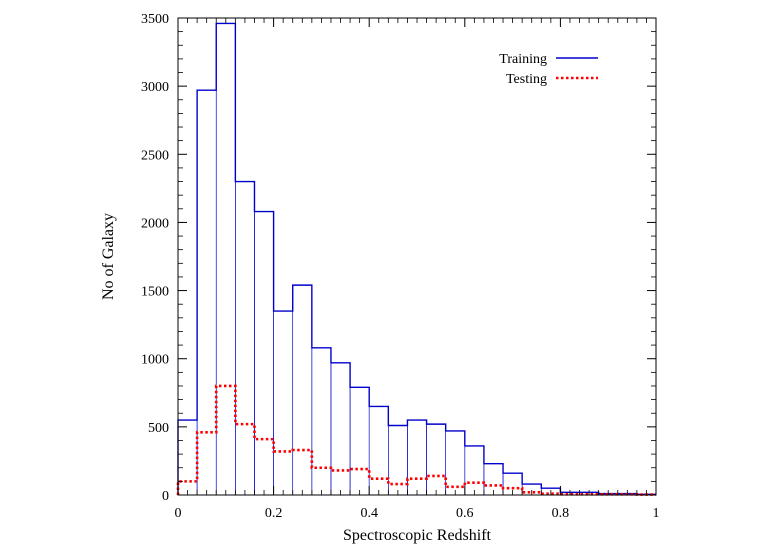  I want to click on x-tick-label: 0.6, so click(465, 513).